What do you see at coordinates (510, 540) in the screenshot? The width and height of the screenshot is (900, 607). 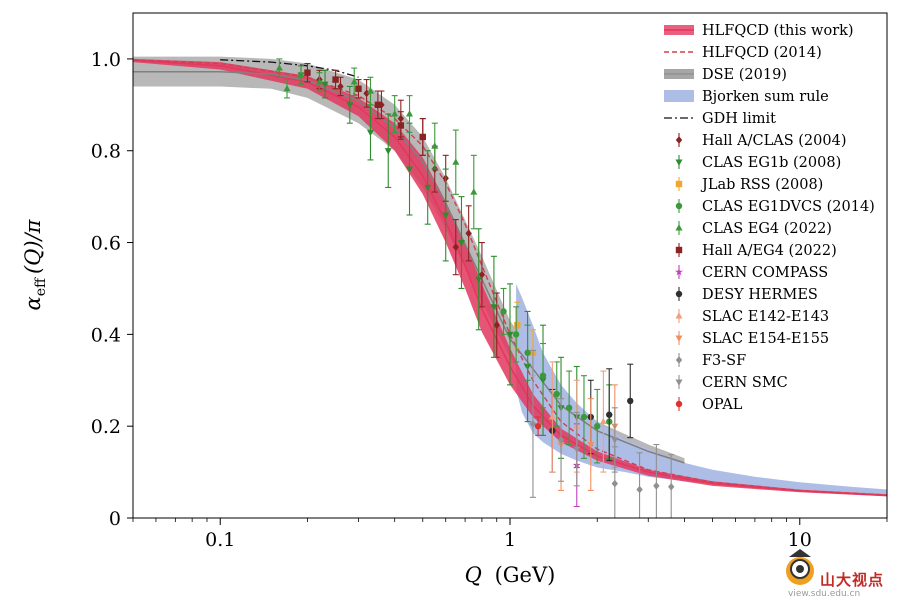 I see `x-tick-label: 1` at bounding box center [510, 540].